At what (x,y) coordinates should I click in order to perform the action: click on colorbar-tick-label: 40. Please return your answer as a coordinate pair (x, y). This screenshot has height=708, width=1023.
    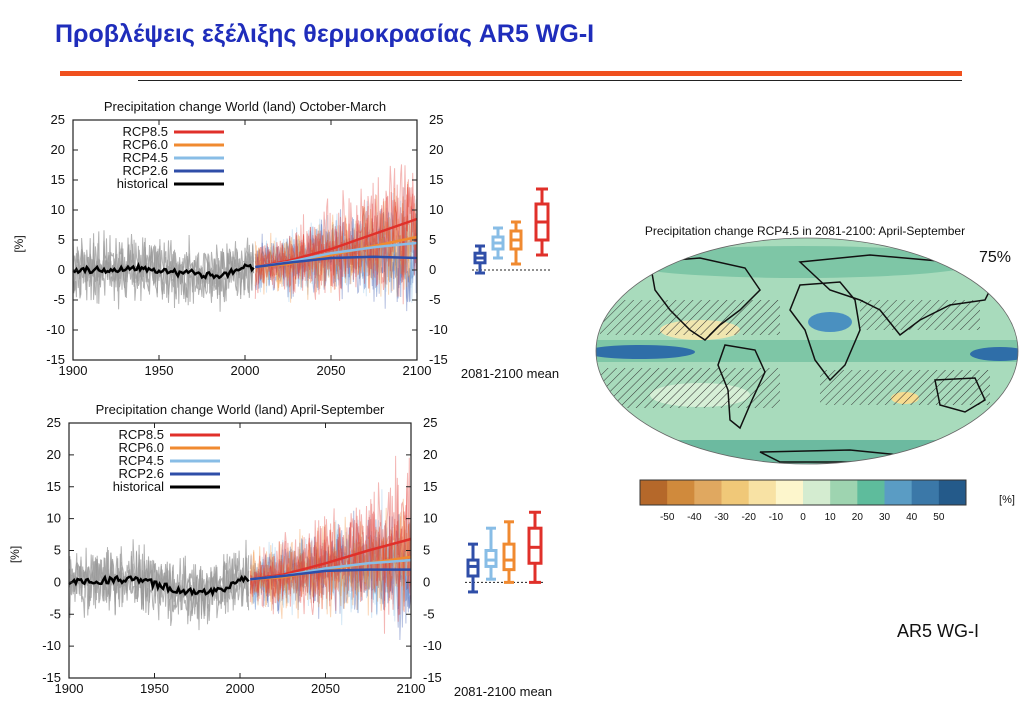
    Looking at the image, I should click on (912, 517).